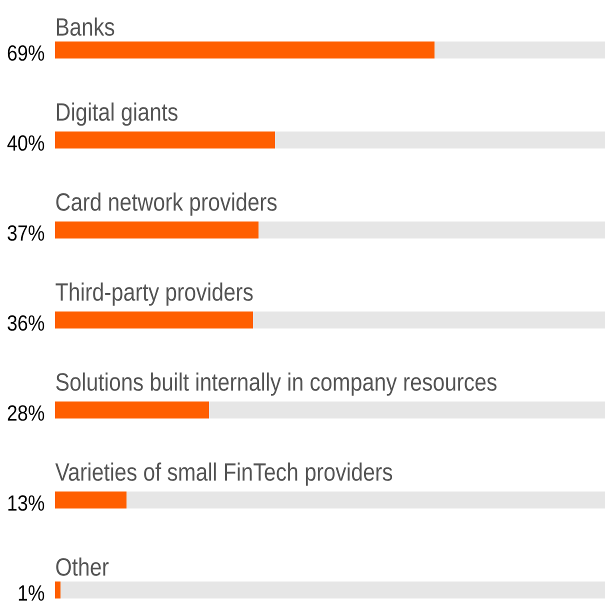  I want to click on y-tick-label: Other, so click(82, 566).